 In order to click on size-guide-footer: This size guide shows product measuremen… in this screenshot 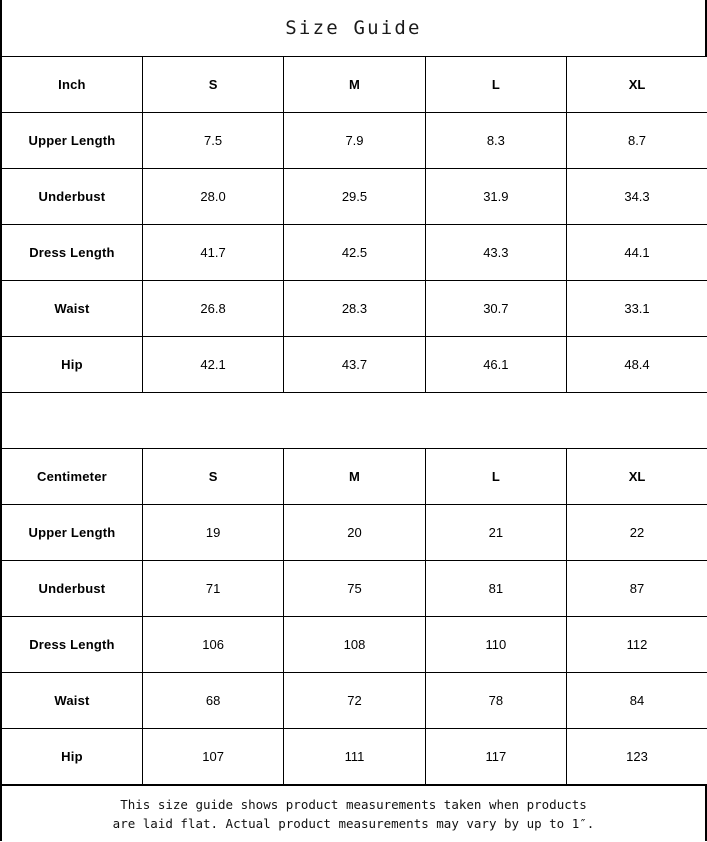, I will do `click(353, 813)`.